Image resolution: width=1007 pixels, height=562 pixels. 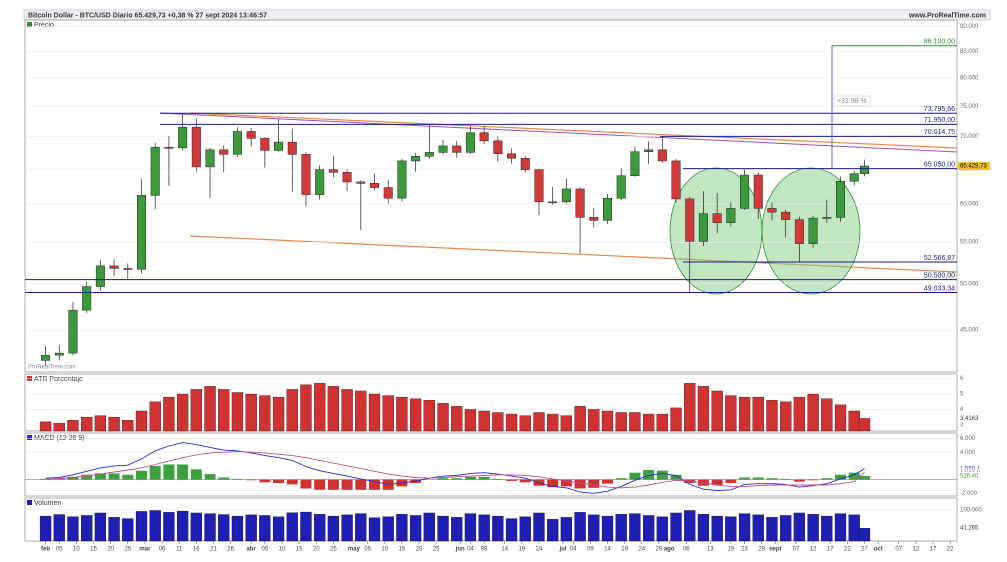 What do you see at coordinates (354, 550) in the screenshot?
I see `x-tick-label: may` at bounding box center [354, 550].